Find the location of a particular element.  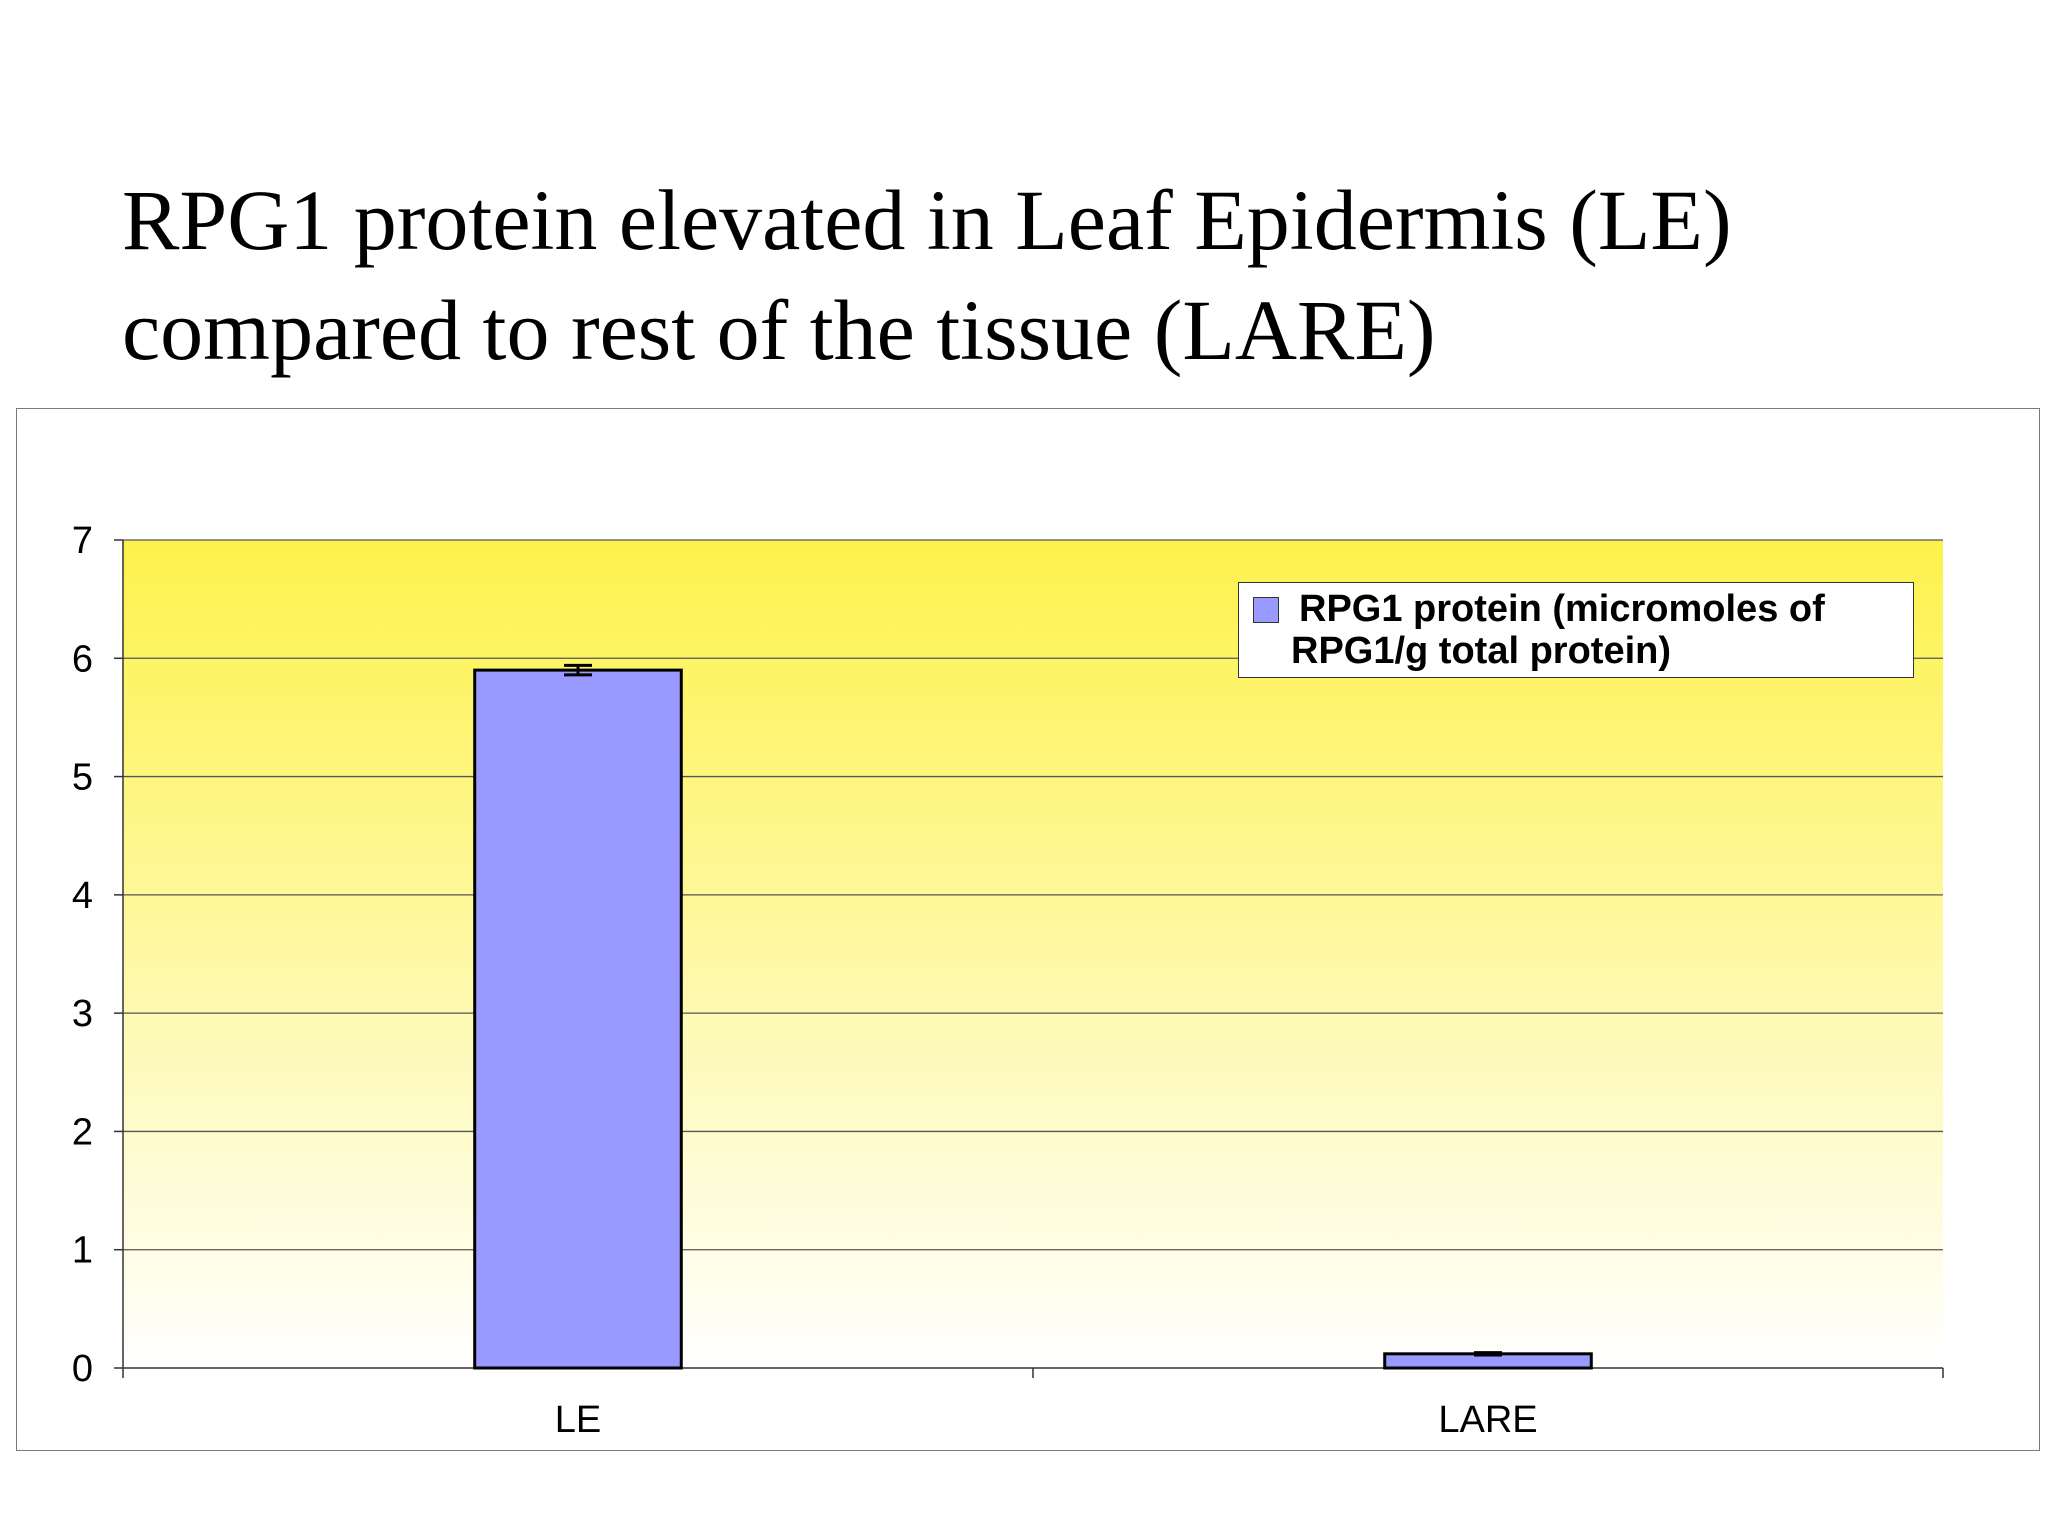

y-tick-label: 1 is located at coordinates (82, 1251).